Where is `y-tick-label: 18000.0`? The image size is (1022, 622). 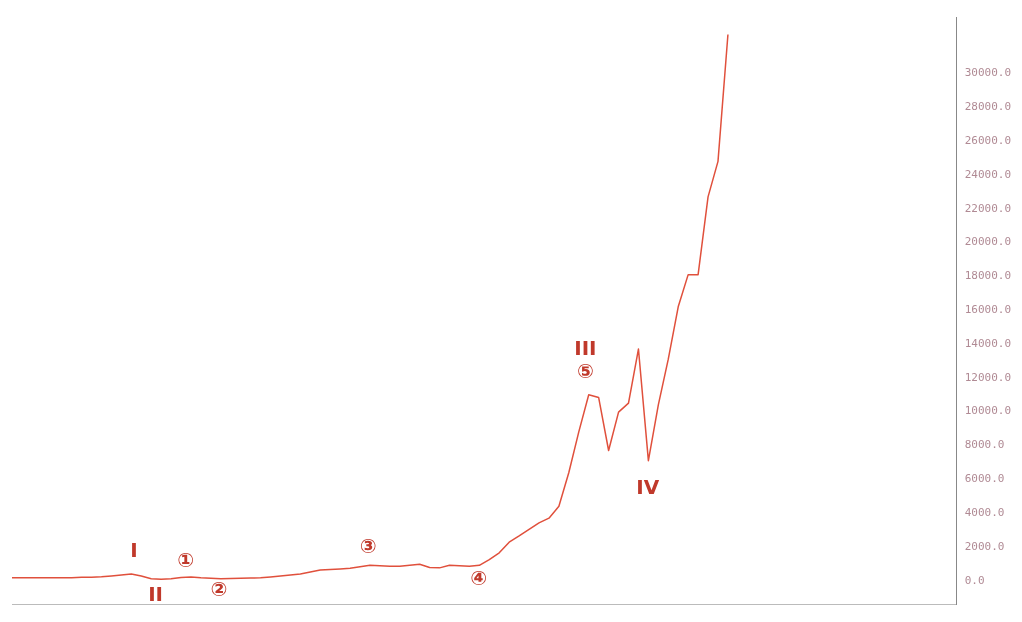
y-tick-label: 18000.0 is located at coordinates (987, 276).